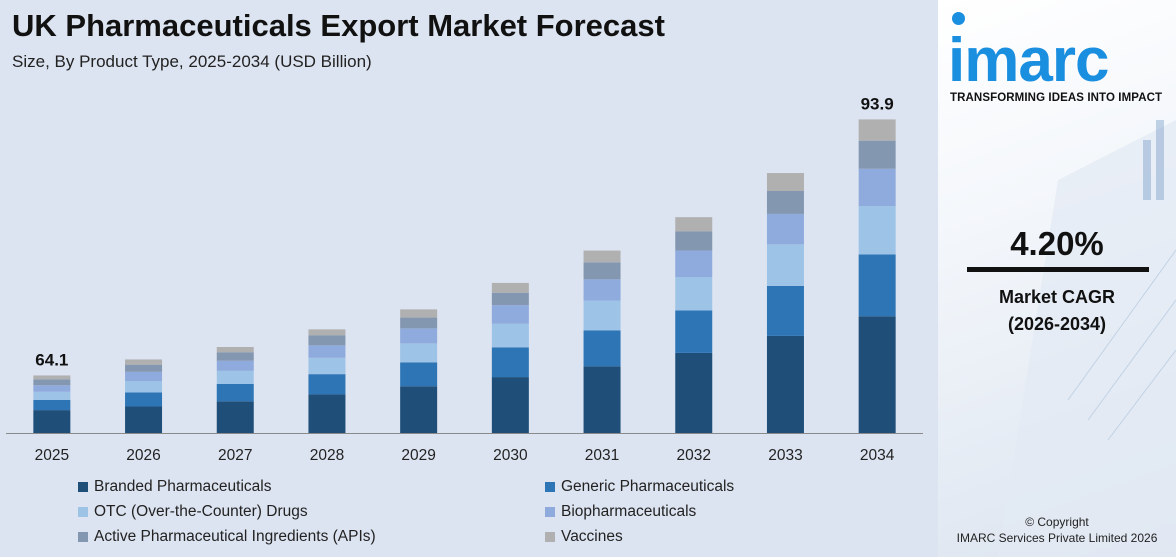 Image resolution: width=1176 pixels, height=557 pixels. What do you see at coordinates (327, 455) in the screenshot?
I see `x-tick-label-2028: 2028` at bounding box center [327, 455].